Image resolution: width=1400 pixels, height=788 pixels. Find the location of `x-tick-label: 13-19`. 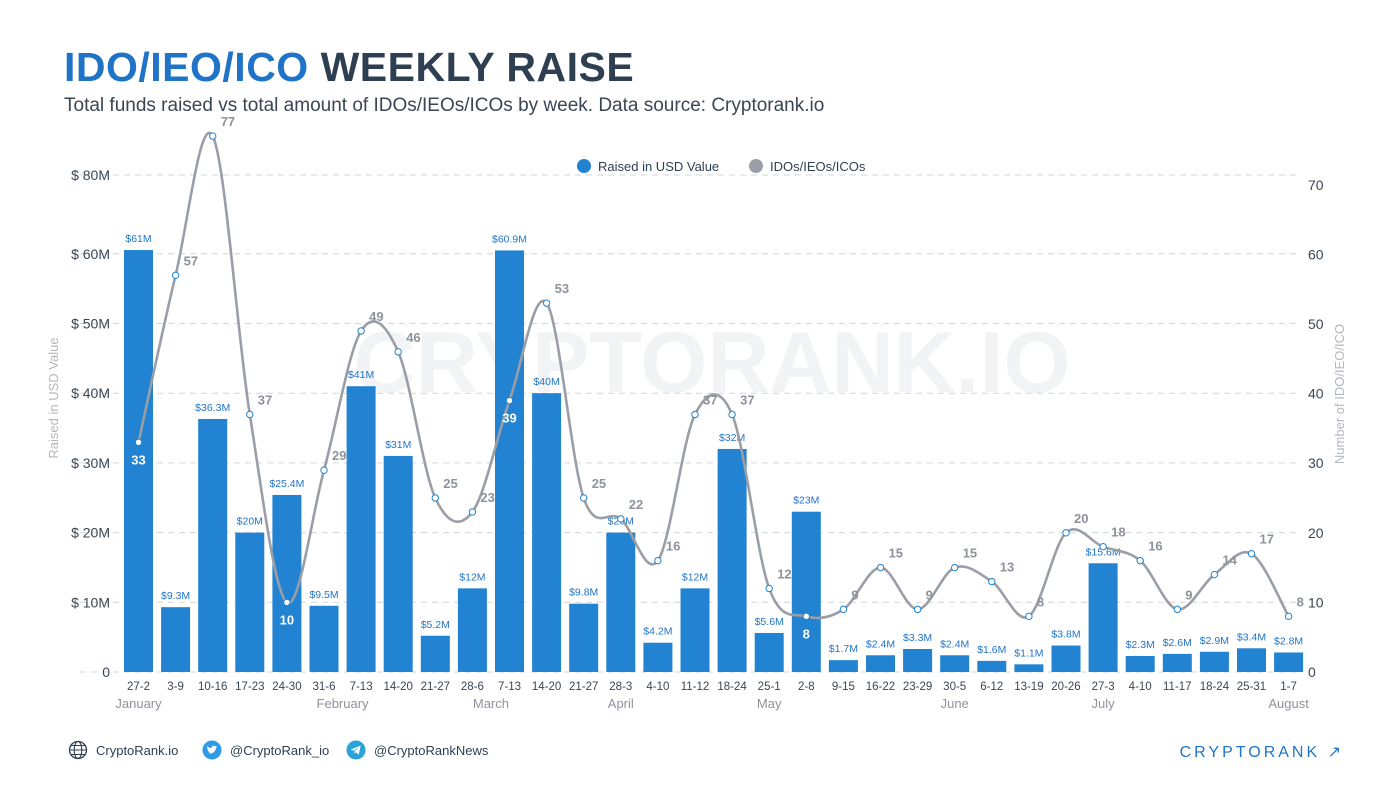

x-tick-label: 13-19 is located at coordinates (1028, 687).